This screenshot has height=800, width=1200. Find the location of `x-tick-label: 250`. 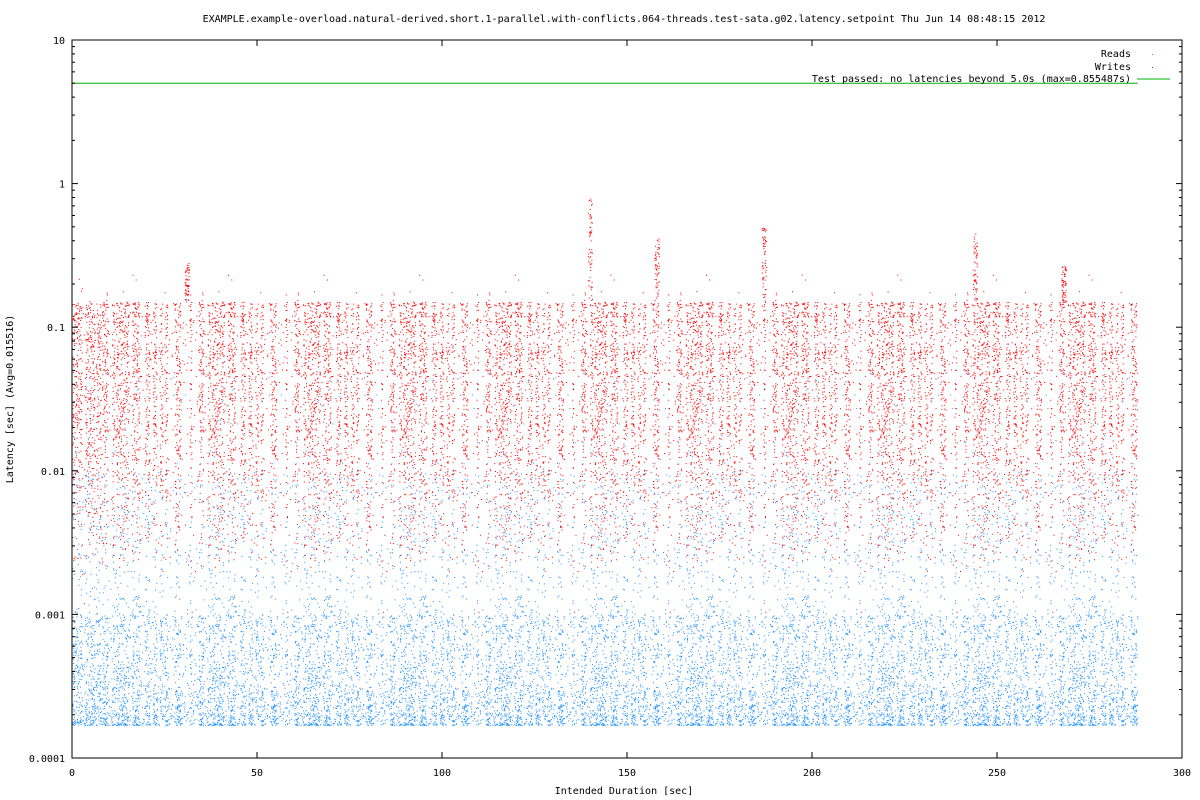

x-tick-label: 250 is located at coordinates (997, 773).